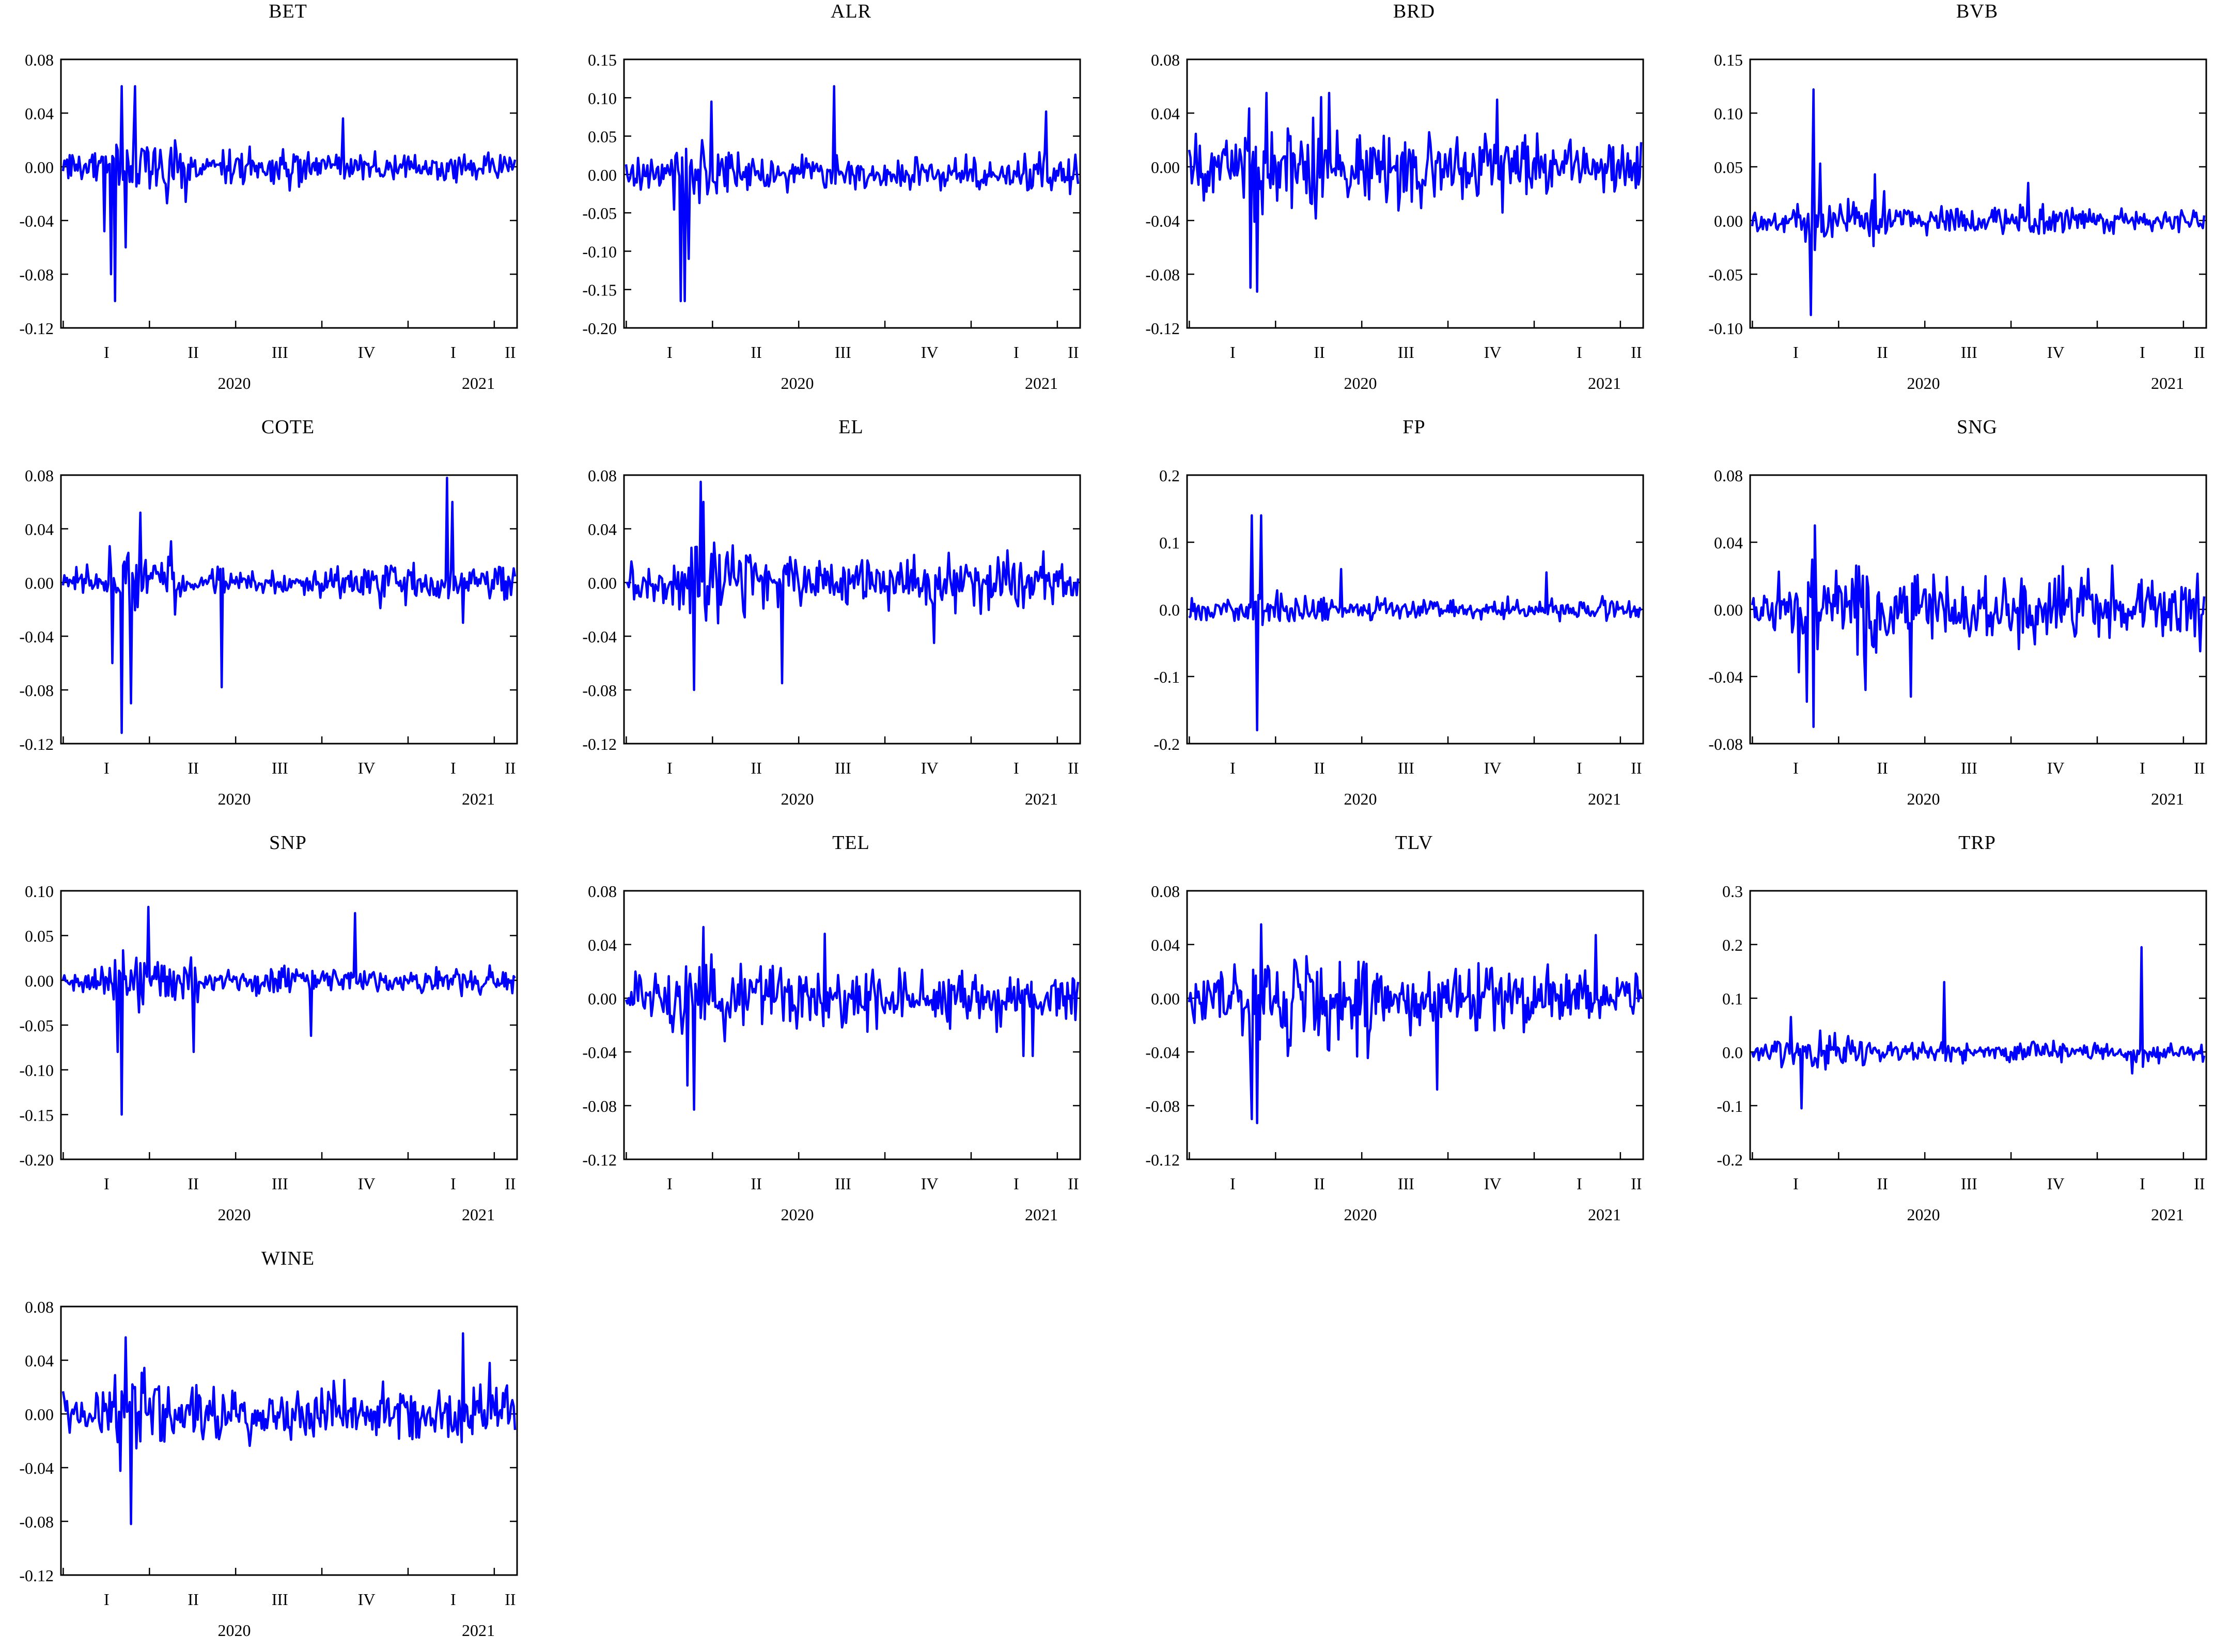 Image resolution: width=2214 pixels, height=1652 pixels. What do you see at coordinates (599, 213) in the screenshot?
I see `y-tick-label: -0.05` at bounding box center [599, 213].